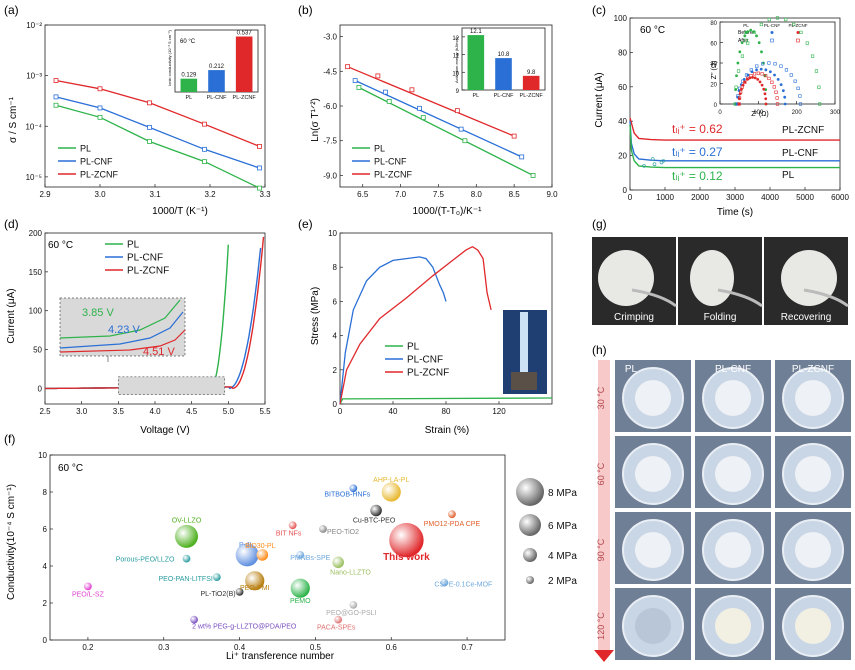  I want to click on e-stress-curve, so click(415, 325).